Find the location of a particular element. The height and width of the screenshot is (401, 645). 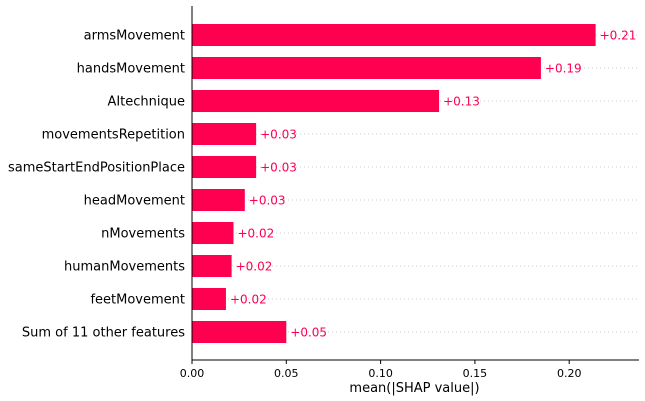

x-tick-label: 0.20 is located at coordinates (569, 373).